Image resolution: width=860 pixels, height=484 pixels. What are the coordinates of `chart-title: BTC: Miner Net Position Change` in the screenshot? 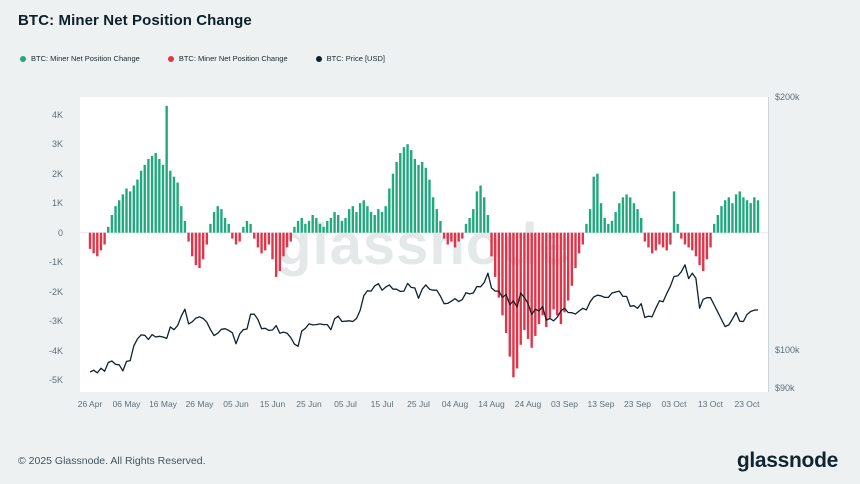 It's located at (135, 20).